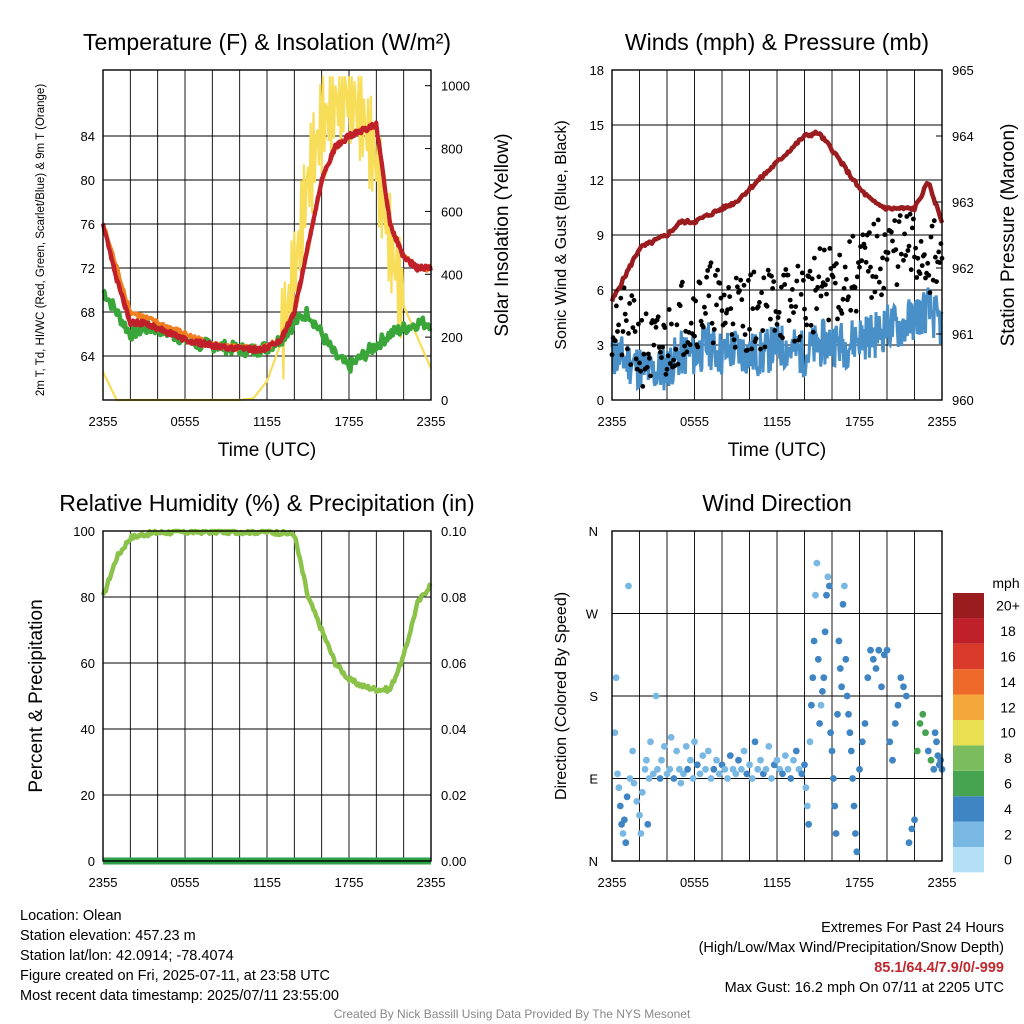 This screenshot has height=1024, width=1024. I want to click on legend-label: 4, so click(1008, 809).